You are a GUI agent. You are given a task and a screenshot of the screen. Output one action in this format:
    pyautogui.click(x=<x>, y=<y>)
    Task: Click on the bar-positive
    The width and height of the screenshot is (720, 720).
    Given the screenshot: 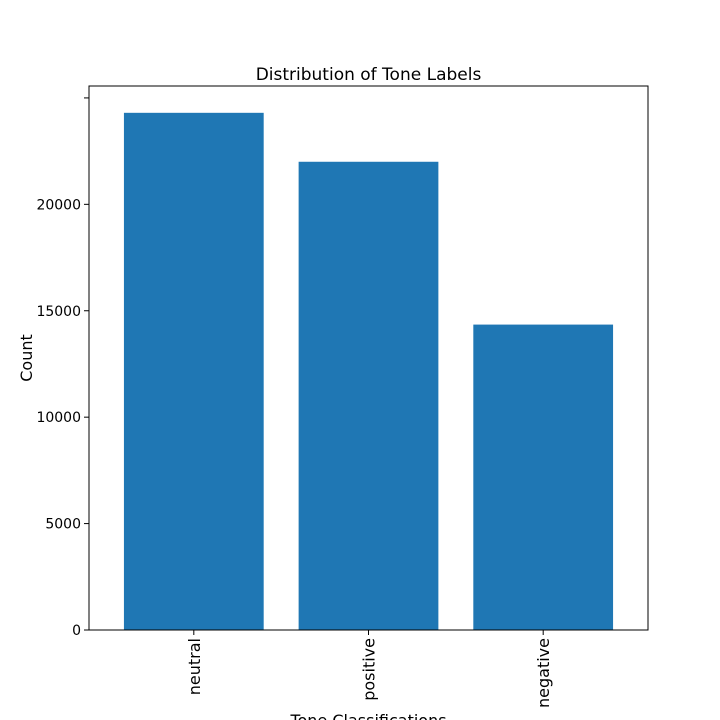 What is the action you would take?
    pyautogui.click(x=368, y=396)
    